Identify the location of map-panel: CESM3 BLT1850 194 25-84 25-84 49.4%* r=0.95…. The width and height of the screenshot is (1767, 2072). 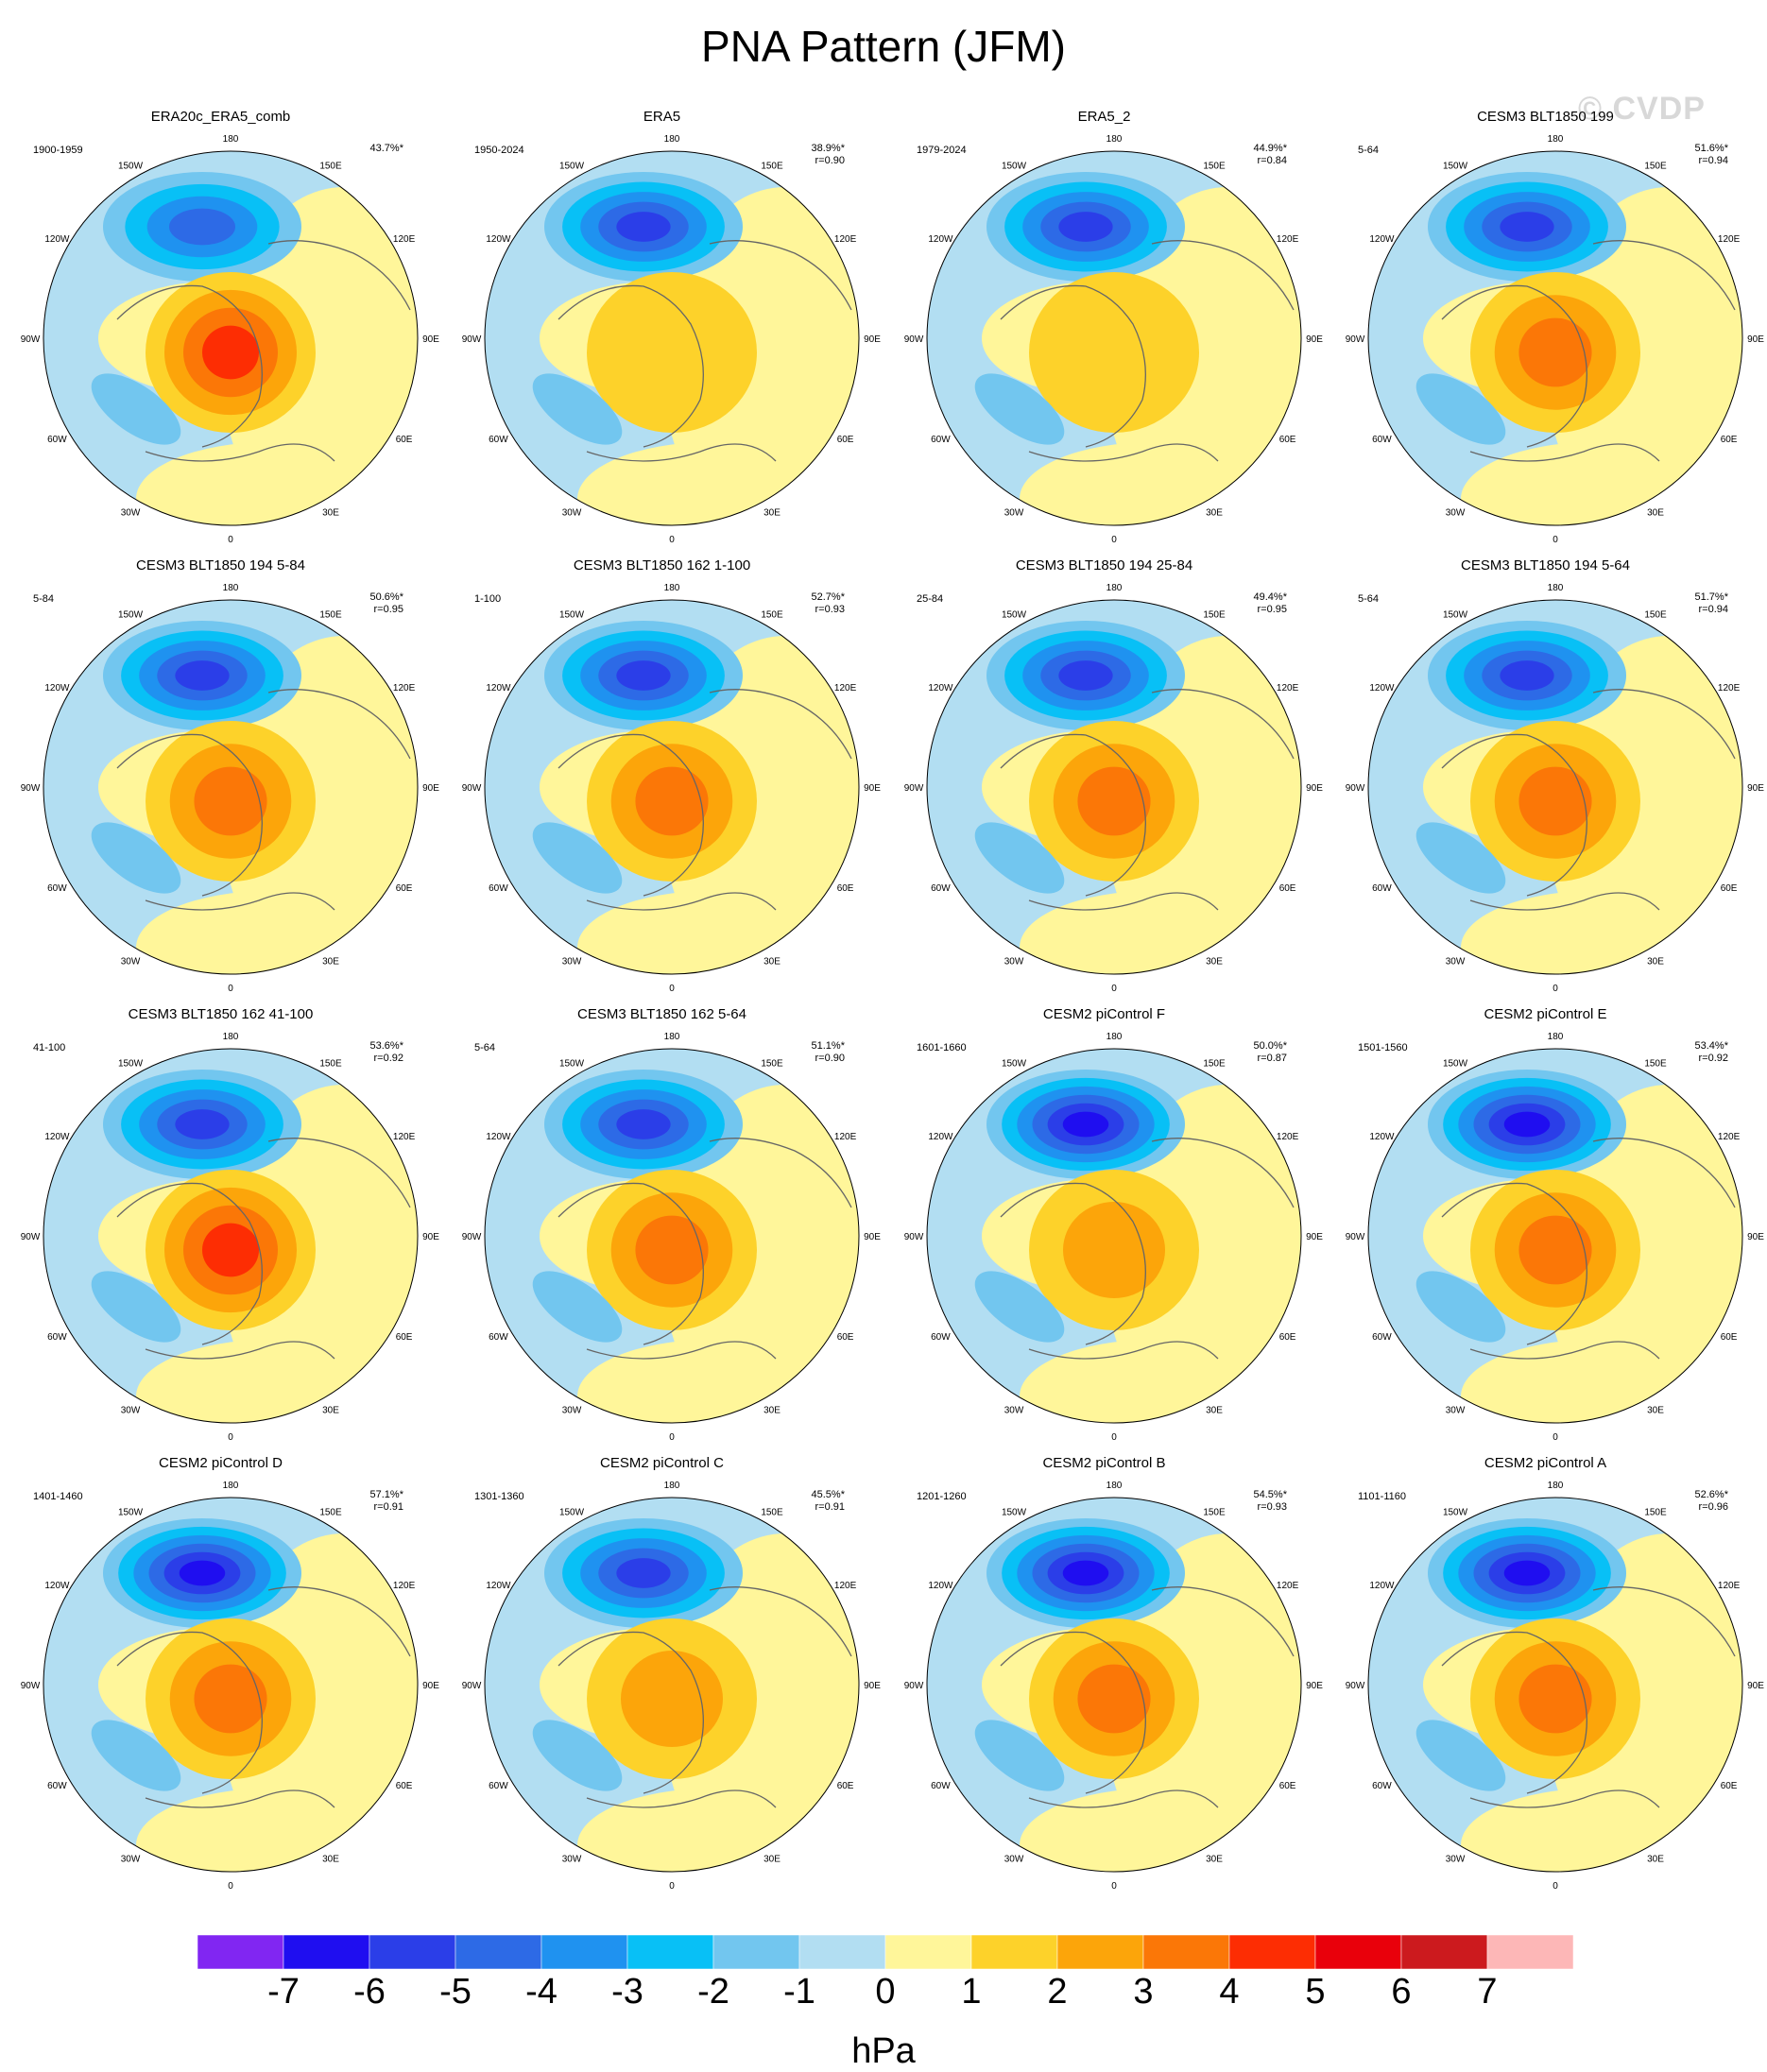
(1104, 781).